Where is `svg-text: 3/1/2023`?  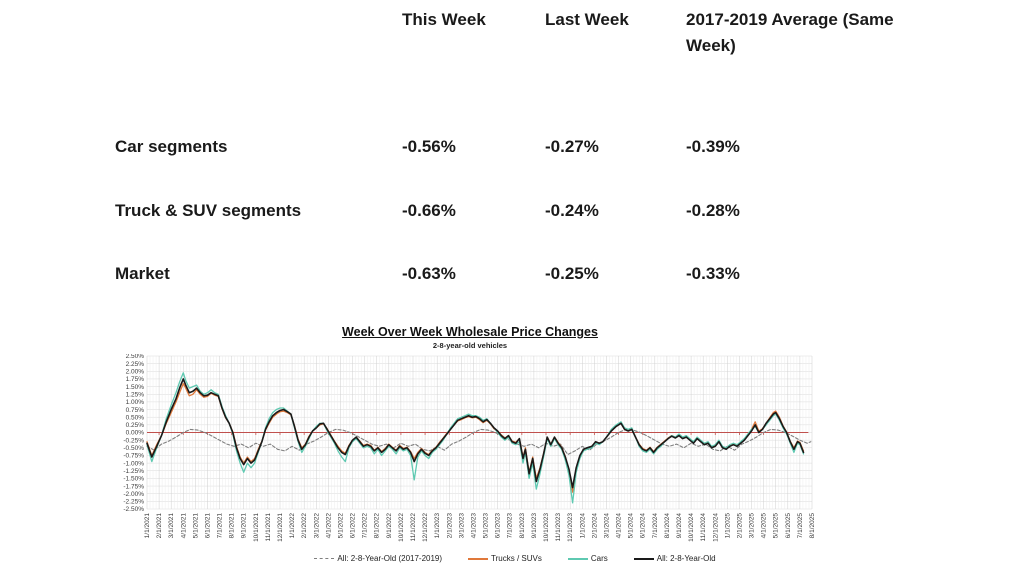 svg-text: 3/1/2023 is located at coordinates (461, 526).